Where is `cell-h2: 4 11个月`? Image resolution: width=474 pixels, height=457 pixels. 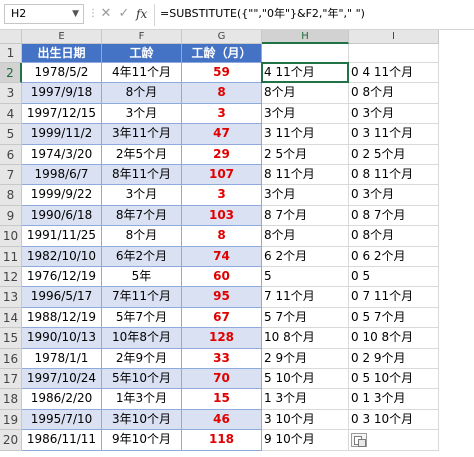 cell-h2: 4 11个月 is located at coordinates (305, 73).